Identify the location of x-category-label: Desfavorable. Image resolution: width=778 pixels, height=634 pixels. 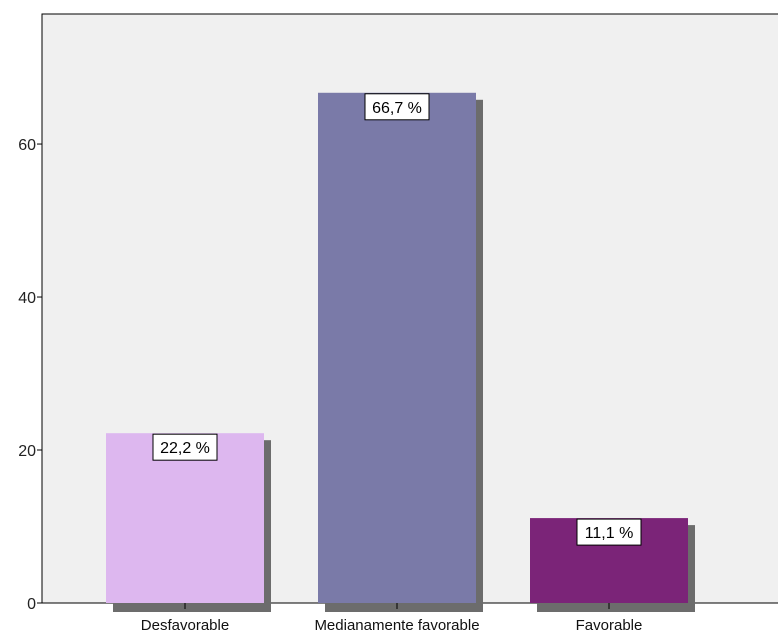
(185, 625).